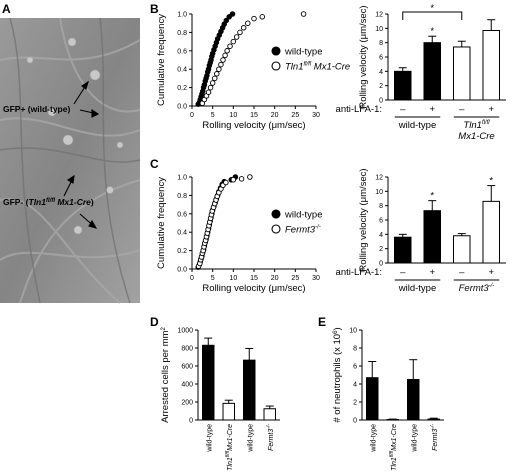 Image resolution: width=520 pixels, height=473 pixels. Describe the element at coordinates (192, 115) in the screenshot. I see `x-tick-label: 0` at that location.